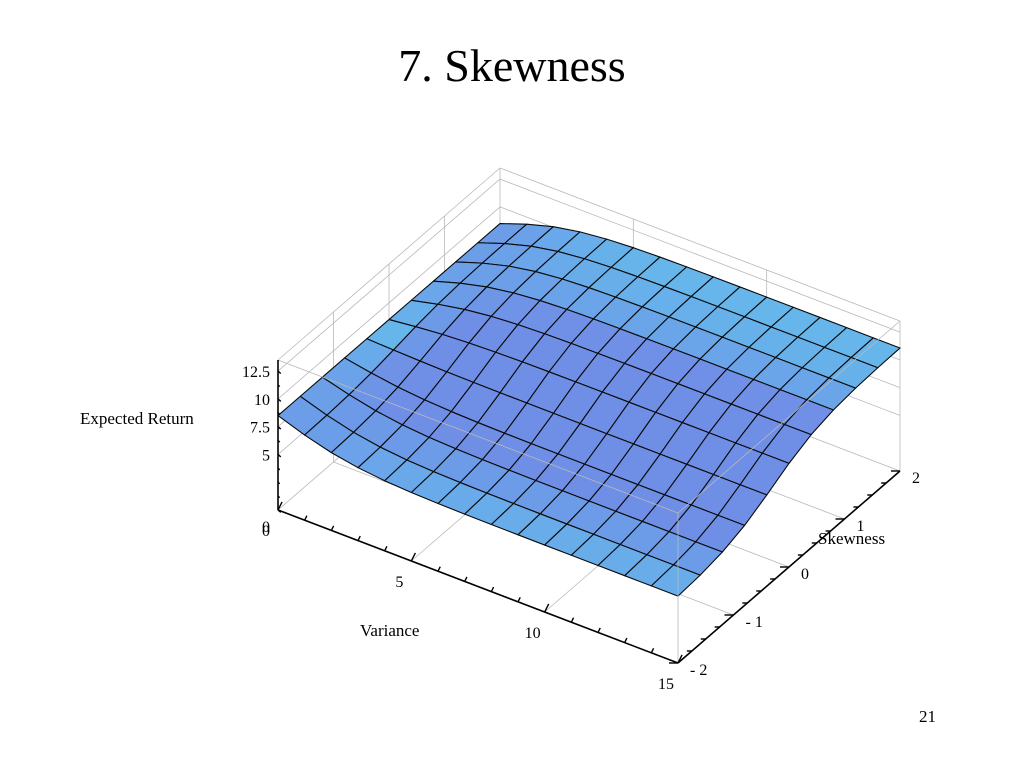  What do you see at coordinates (262, 400) in the screenshot?
I see `z-tick-label: 10` at bounding box center [262, 400].